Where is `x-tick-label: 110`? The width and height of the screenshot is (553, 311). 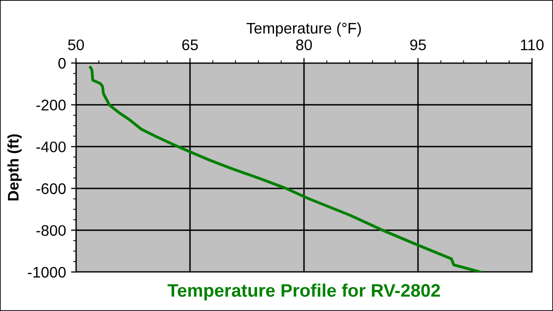
x-tick-label: 110 is located at coordinates (532, 44).